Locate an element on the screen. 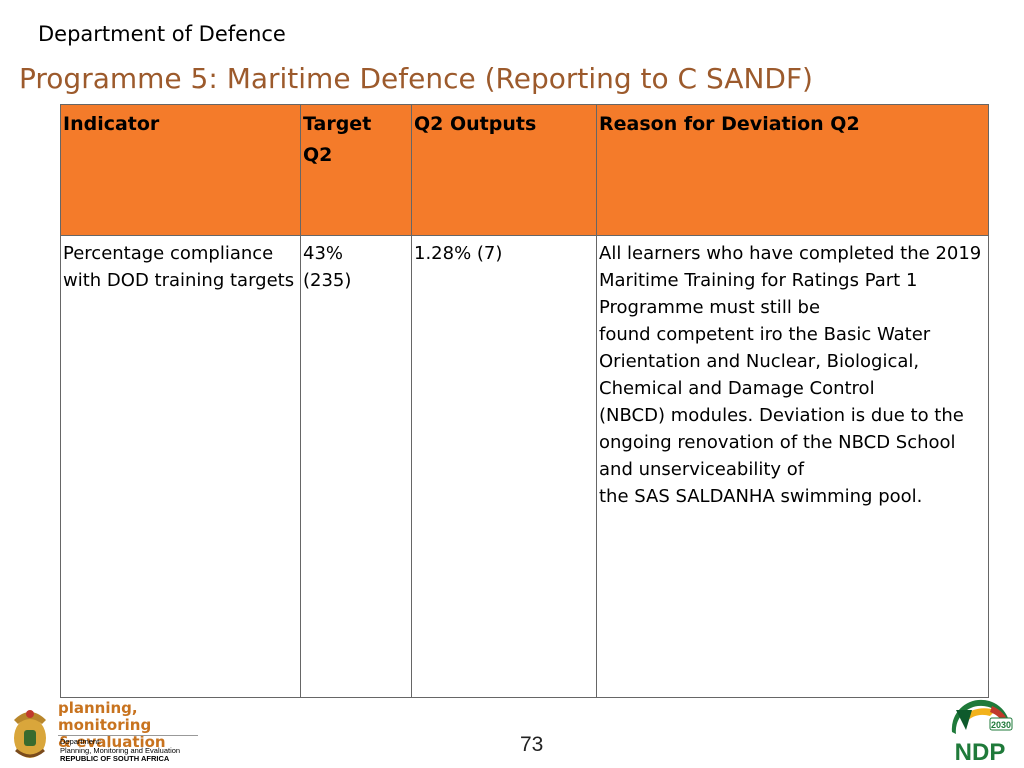 The height and width of the screenshot is (768, 1024). department-name: Department of Defence is located at coordinates (162, 34).